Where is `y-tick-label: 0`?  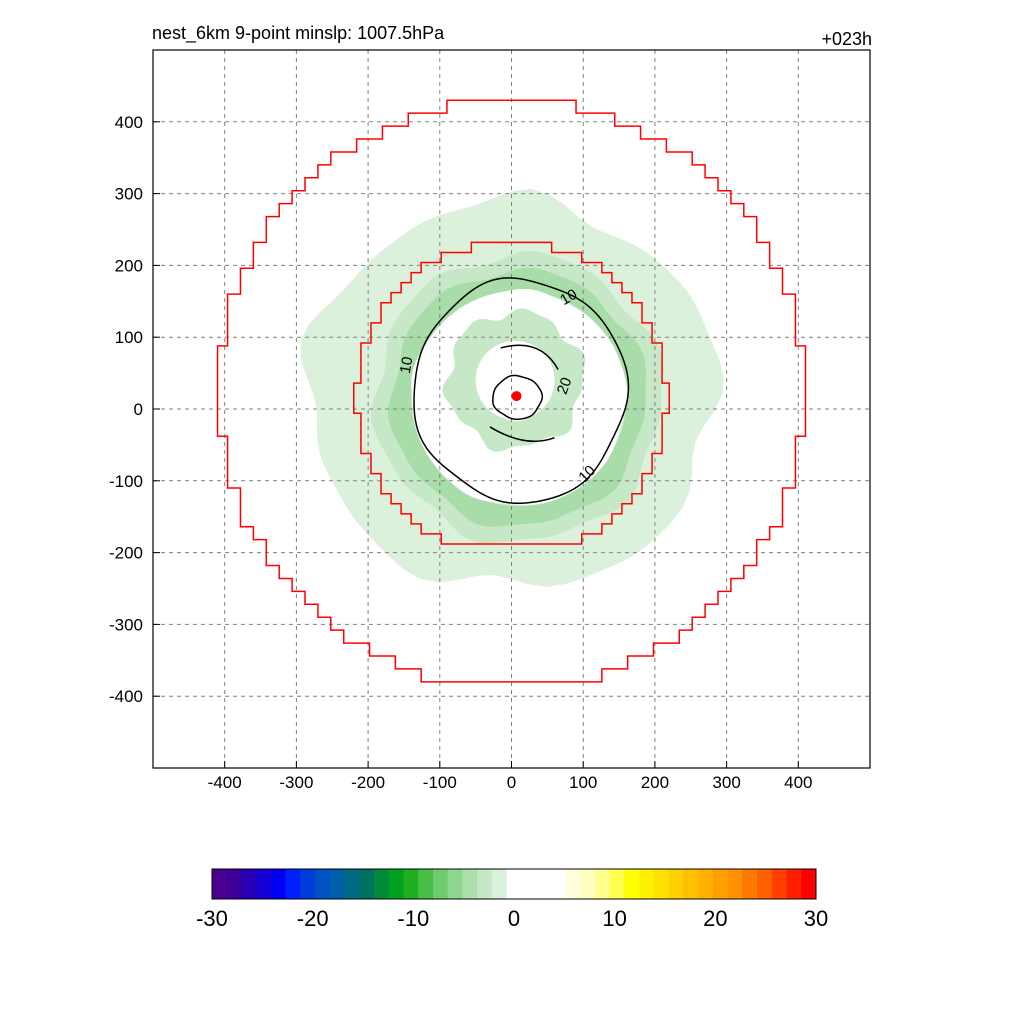 y-tick-label: 0 is located at coordinates (138, 409).